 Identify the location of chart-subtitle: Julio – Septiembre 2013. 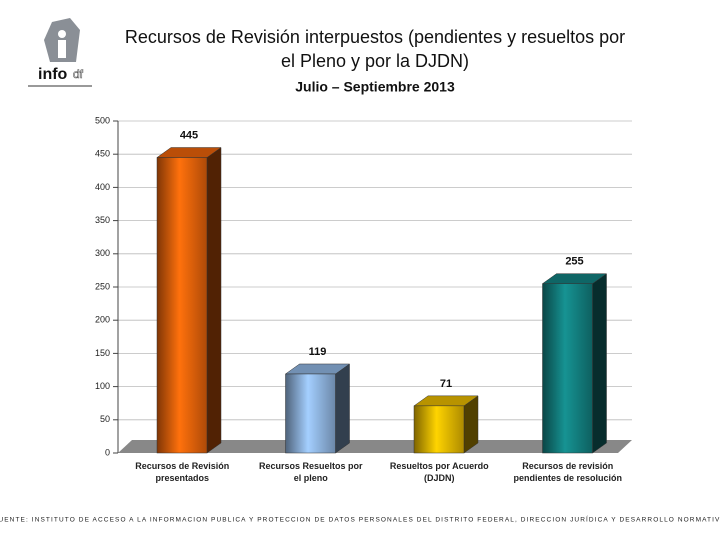
(375, 87).